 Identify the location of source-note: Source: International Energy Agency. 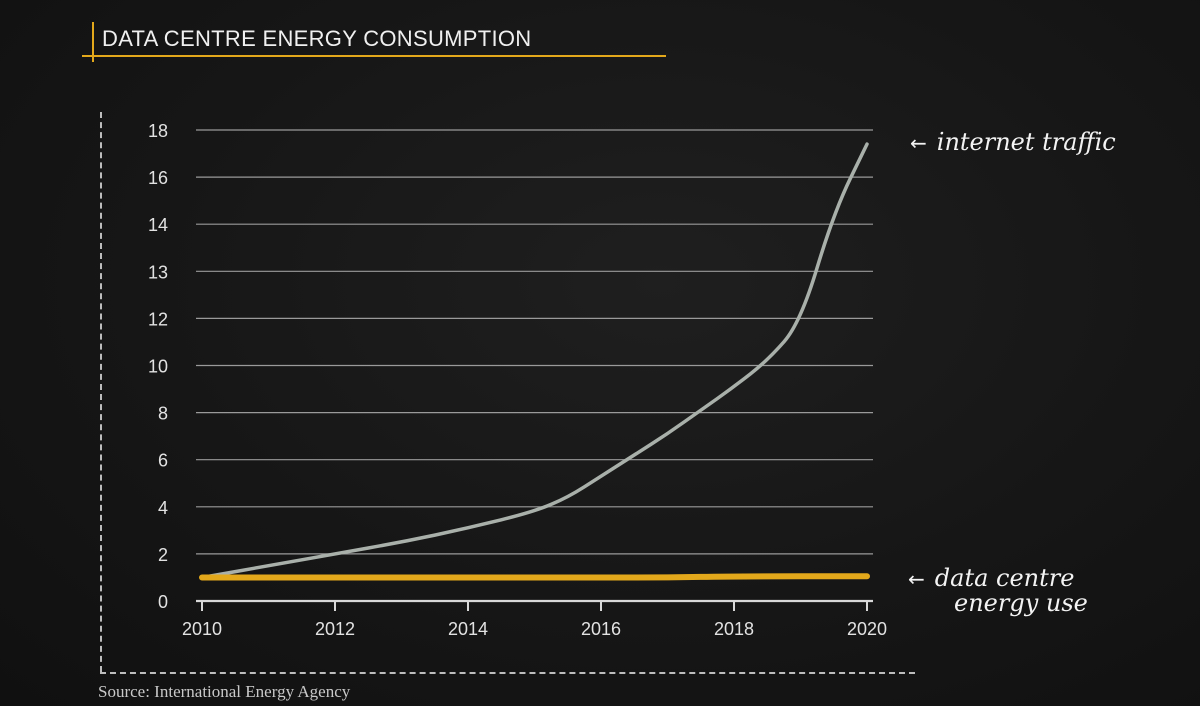
(224, 691).